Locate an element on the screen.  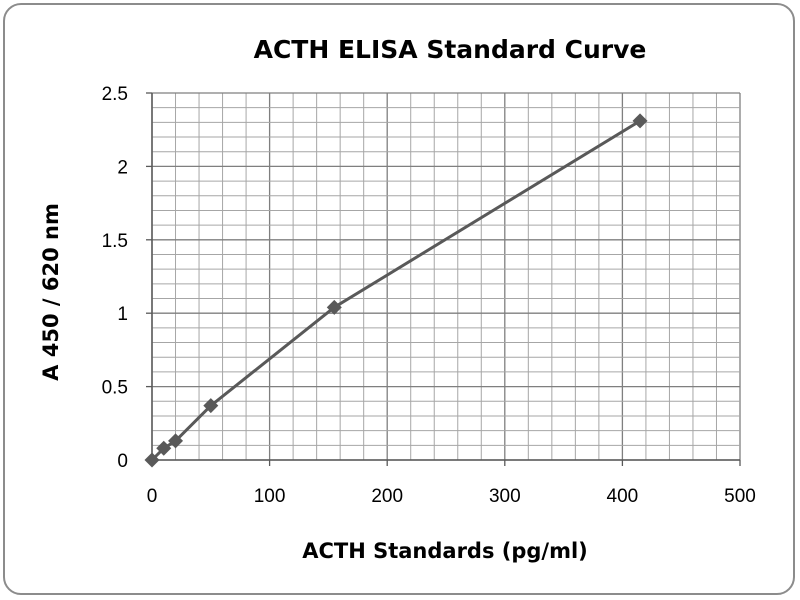
y-tick-label: 0.5 is located at coordinates (115, 388).